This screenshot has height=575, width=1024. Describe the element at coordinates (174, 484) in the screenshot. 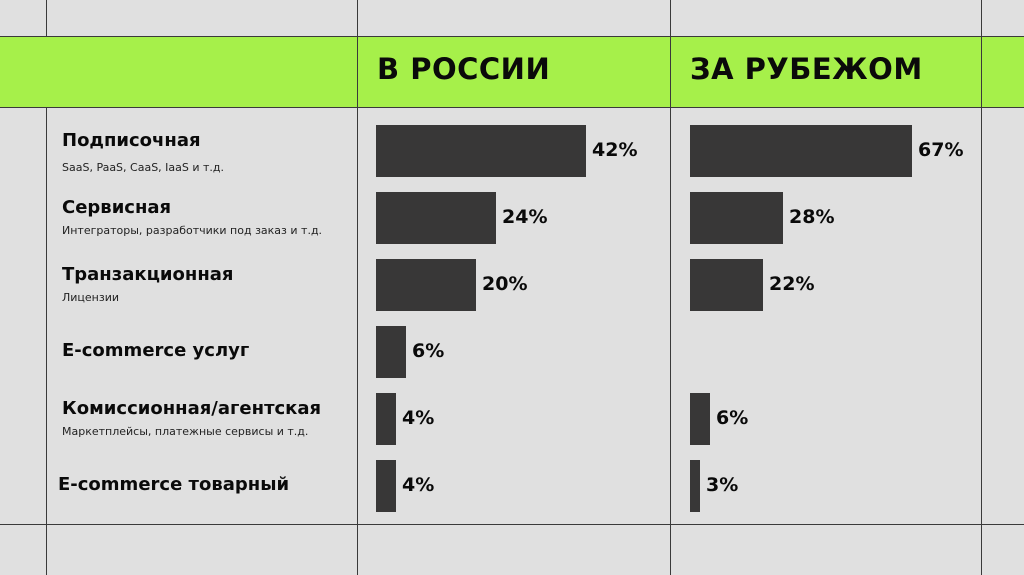

I see `category-label: E-commerce товарный` at that location.